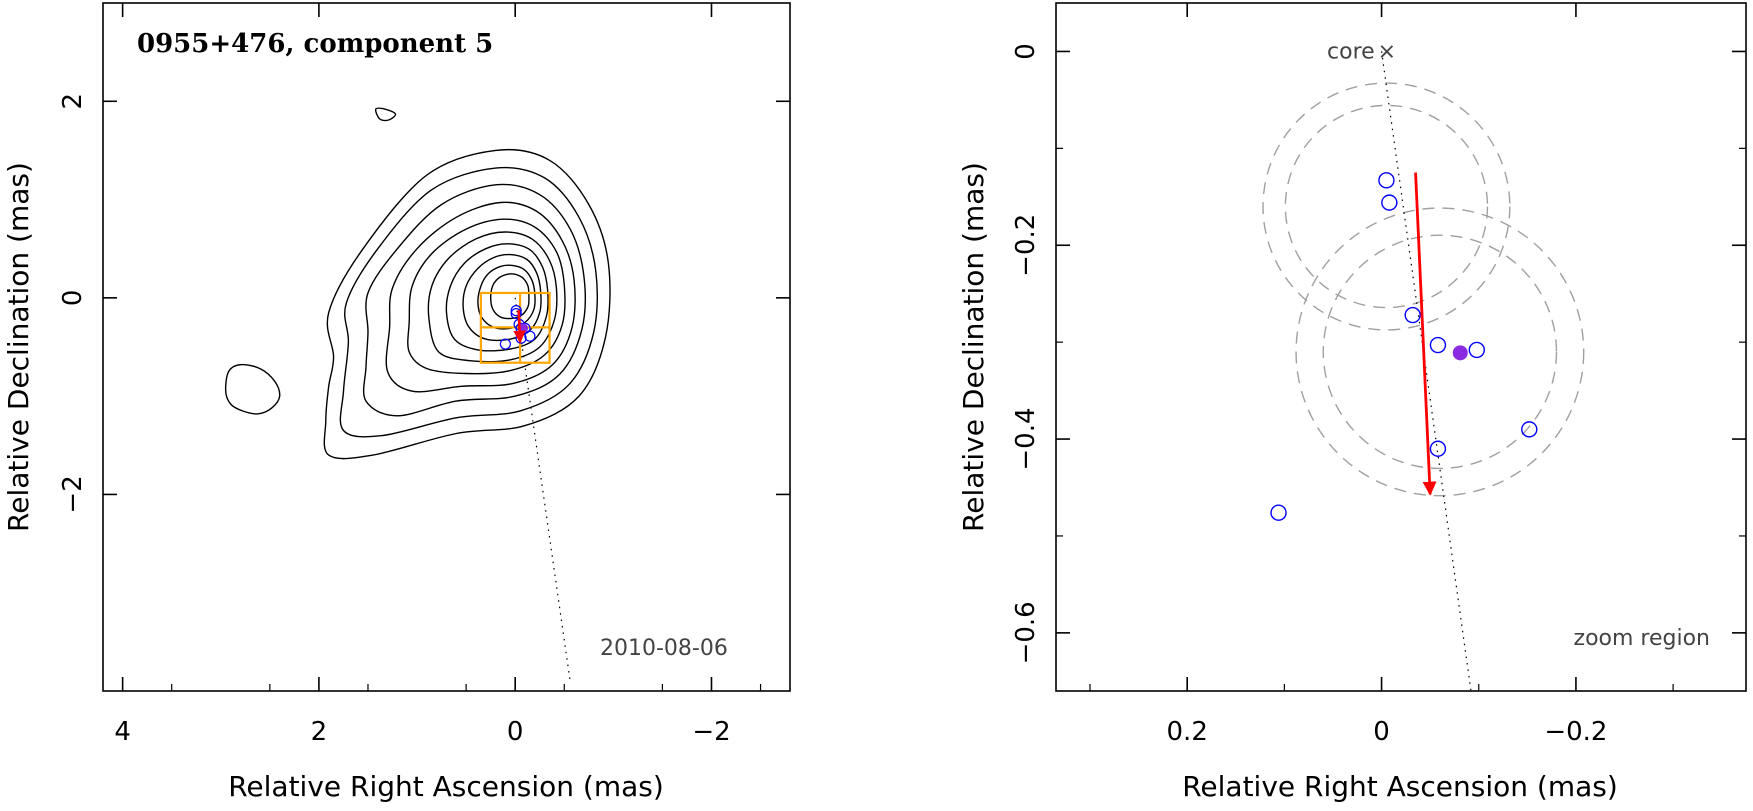 The width and height of the screenshot is (1753, 811). What do you see at coordinates (1642, 638) in the screenshot?
I see `zoom-region-label: zoom region` at bounding box center [1642, 638].